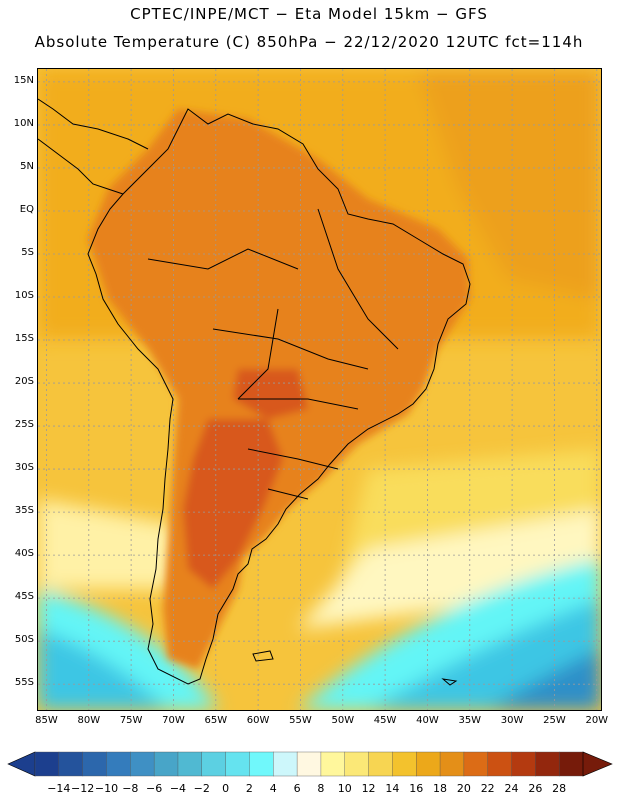 The image size is (618, 800). Describe the element at coordinates (258, 720) in the screenshot. I see `lon-label: 60W` at that location.